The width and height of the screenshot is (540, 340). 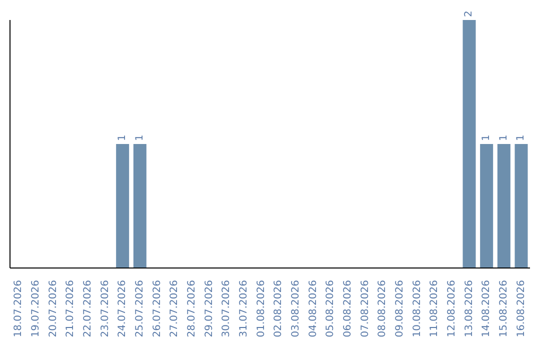 What do you see at coordinates (504, 309) in the screenshot?
I see `x-tick-label: 15.08.2026` at bounding box center [504, 309].